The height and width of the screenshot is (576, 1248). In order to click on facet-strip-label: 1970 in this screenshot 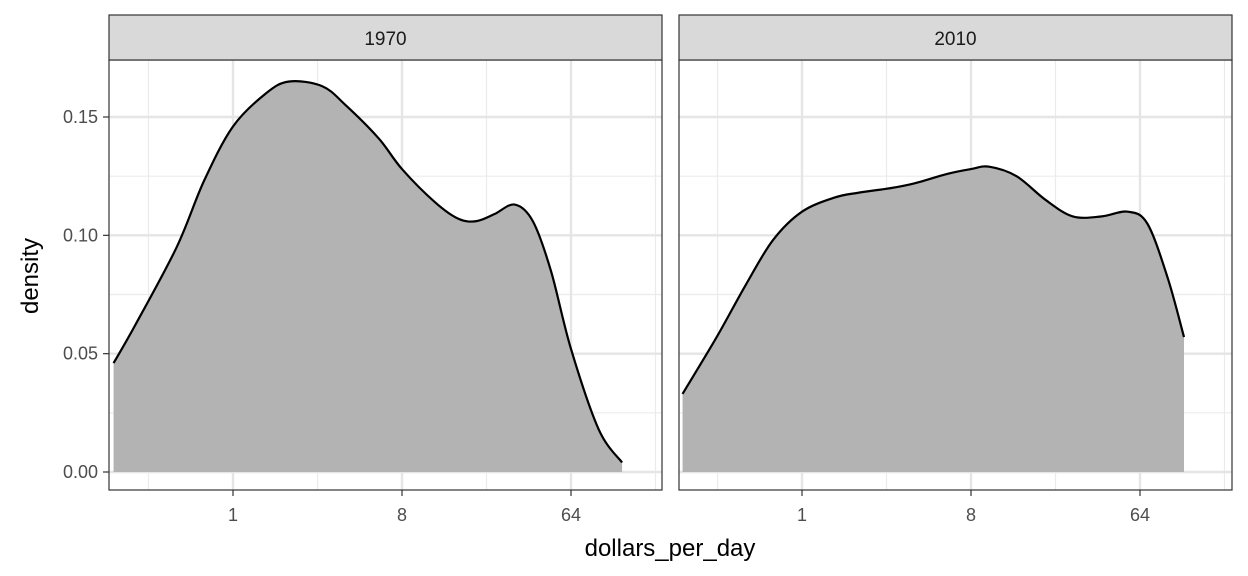, I will do `click(385, 39)`.